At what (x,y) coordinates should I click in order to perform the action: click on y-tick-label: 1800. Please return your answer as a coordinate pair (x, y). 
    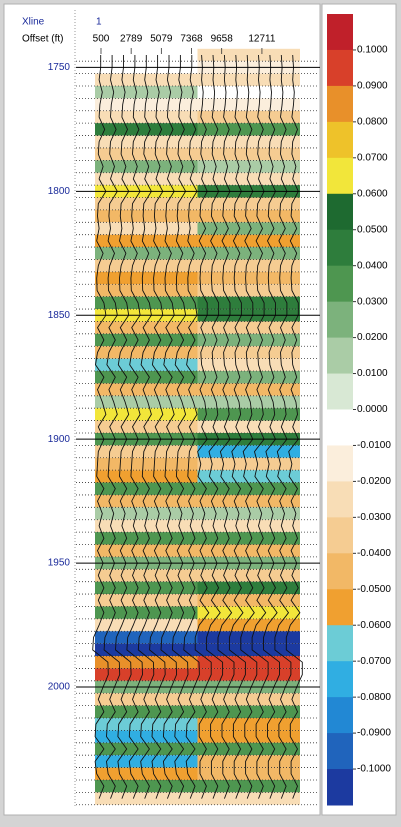
    Looking at the image, I should click on (59, 191).